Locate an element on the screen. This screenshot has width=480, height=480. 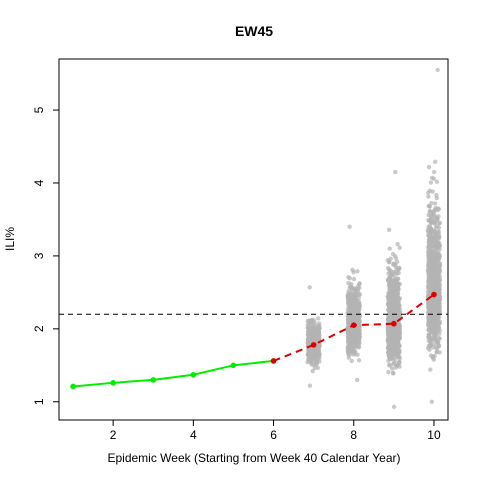
y-tick-label: 3 is located at coordinates (39, 255).